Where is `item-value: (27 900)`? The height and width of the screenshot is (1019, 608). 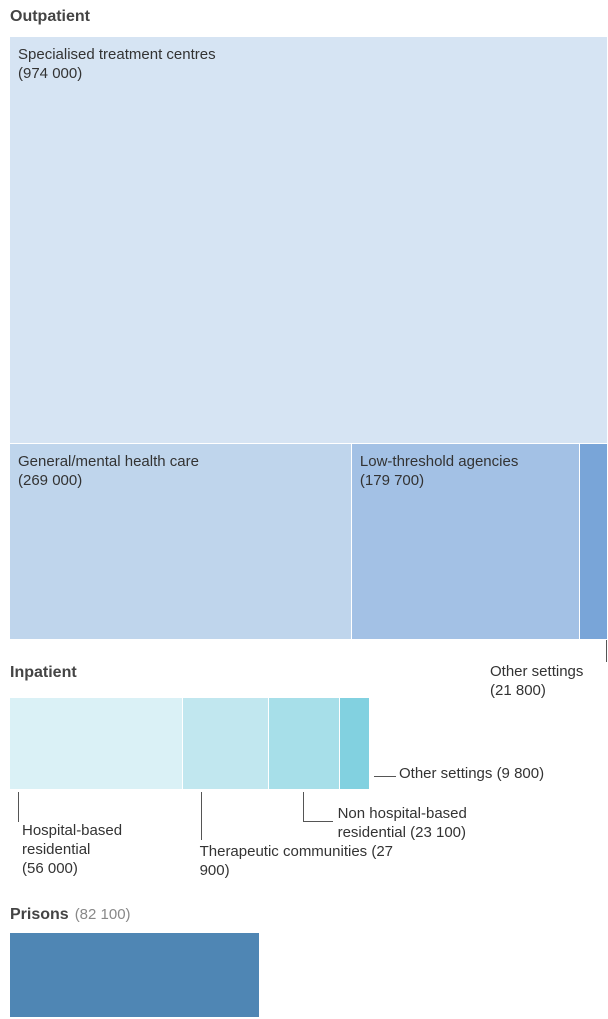
item-value: (27 900) is located at coordinates (296, 861).